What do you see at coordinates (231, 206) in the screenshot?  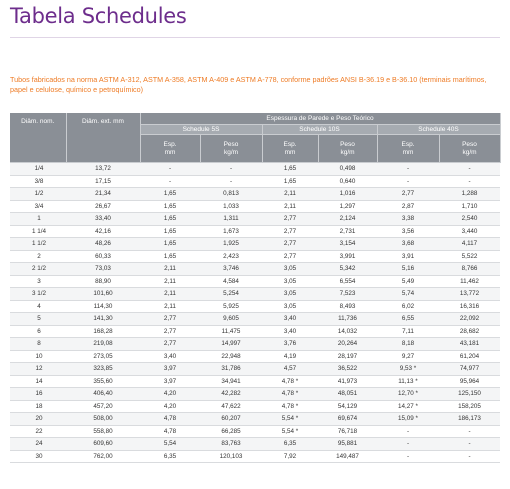 I see `table-cell: 1,033` at bounding box center [231, 206].